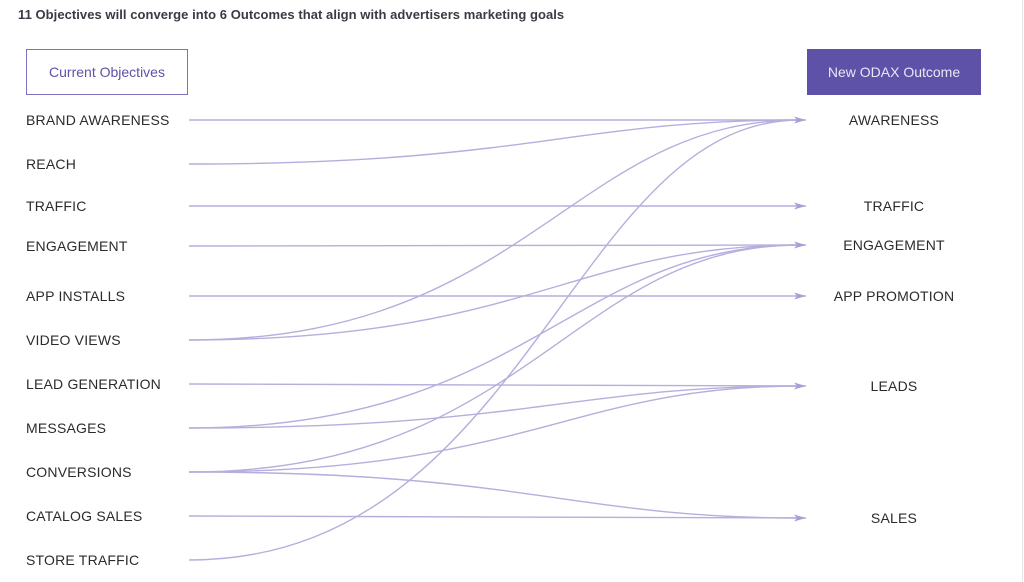  I want to click on objective-app-installs: APP INSTALLS, so click(76, 296).